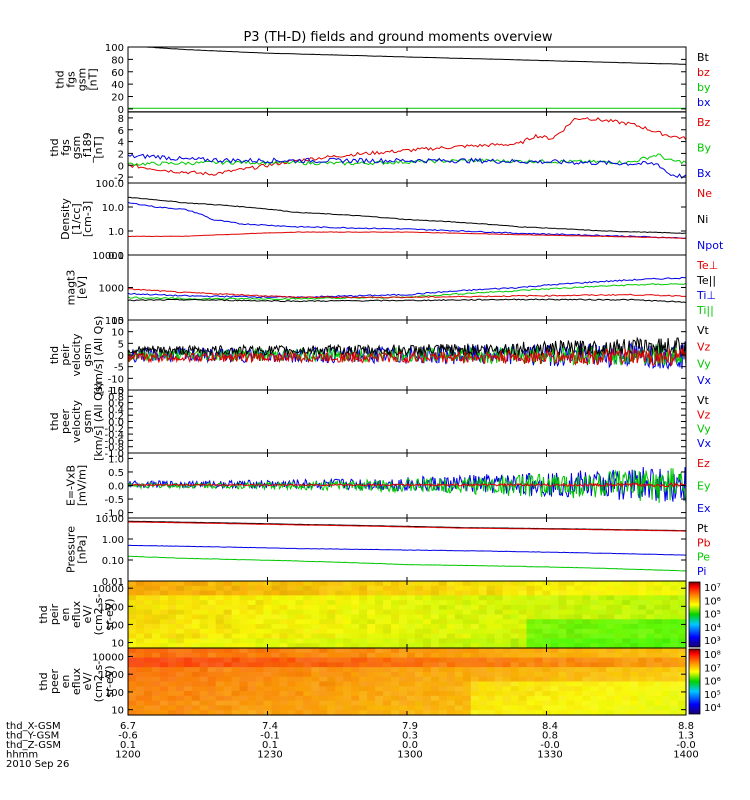  I want to click on colorbar-tick-label: 10⁶, so click(712, 601).